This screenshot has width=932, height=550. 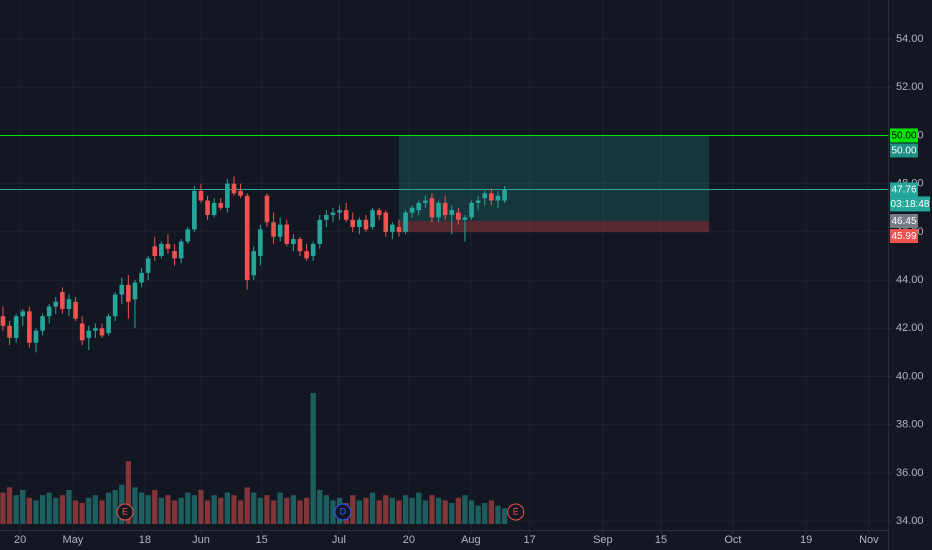 What do you see at coordinates (201, 540) in the screenshot?
I see `x-tick-label: Jun` at bounding box center [201, 540].